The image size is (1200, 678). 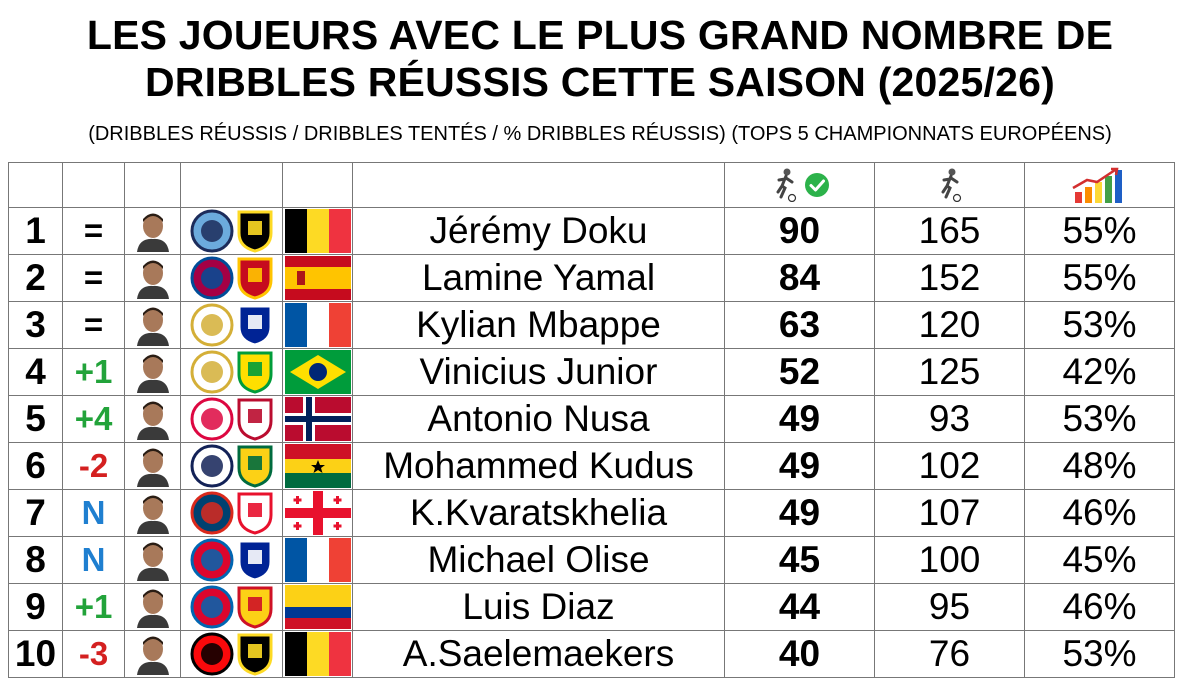 What do you see at coordinates (538, 325) in the screenshot?
I see `player-name: Kylian Mbappe` at bounding box center [538, 325].